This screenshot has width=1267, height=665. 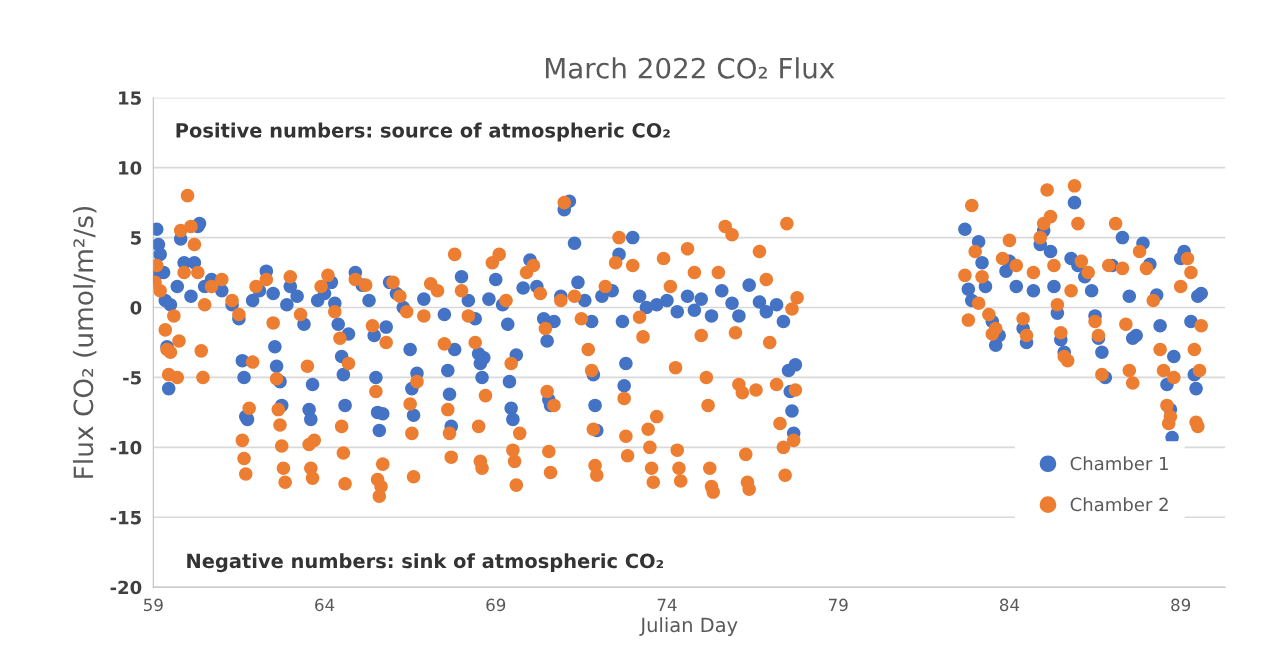 I want to click on annotation: Negative numbers: sink of atmospheric CO₂, so click(x=425, y=563).